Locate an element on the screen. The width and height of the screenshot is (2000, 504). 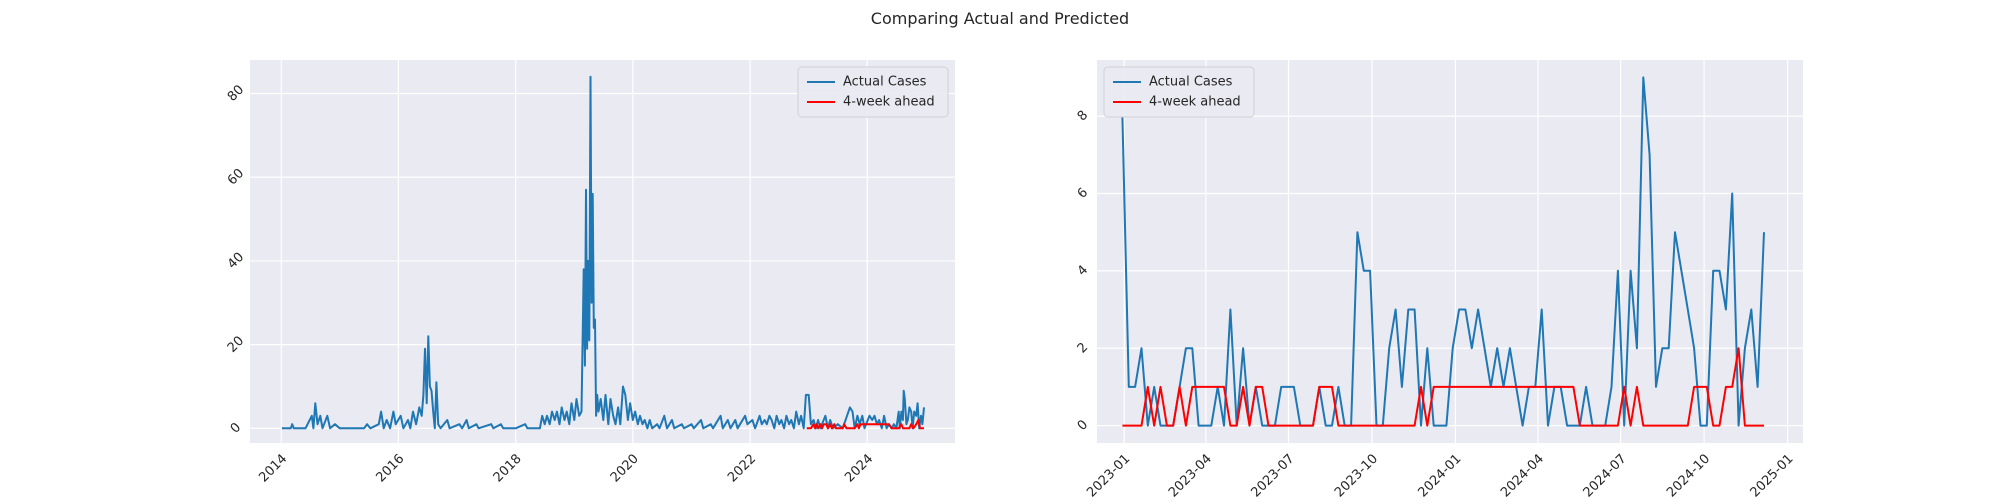
y-tick-label: 20 is located at coordinates (236, 344).